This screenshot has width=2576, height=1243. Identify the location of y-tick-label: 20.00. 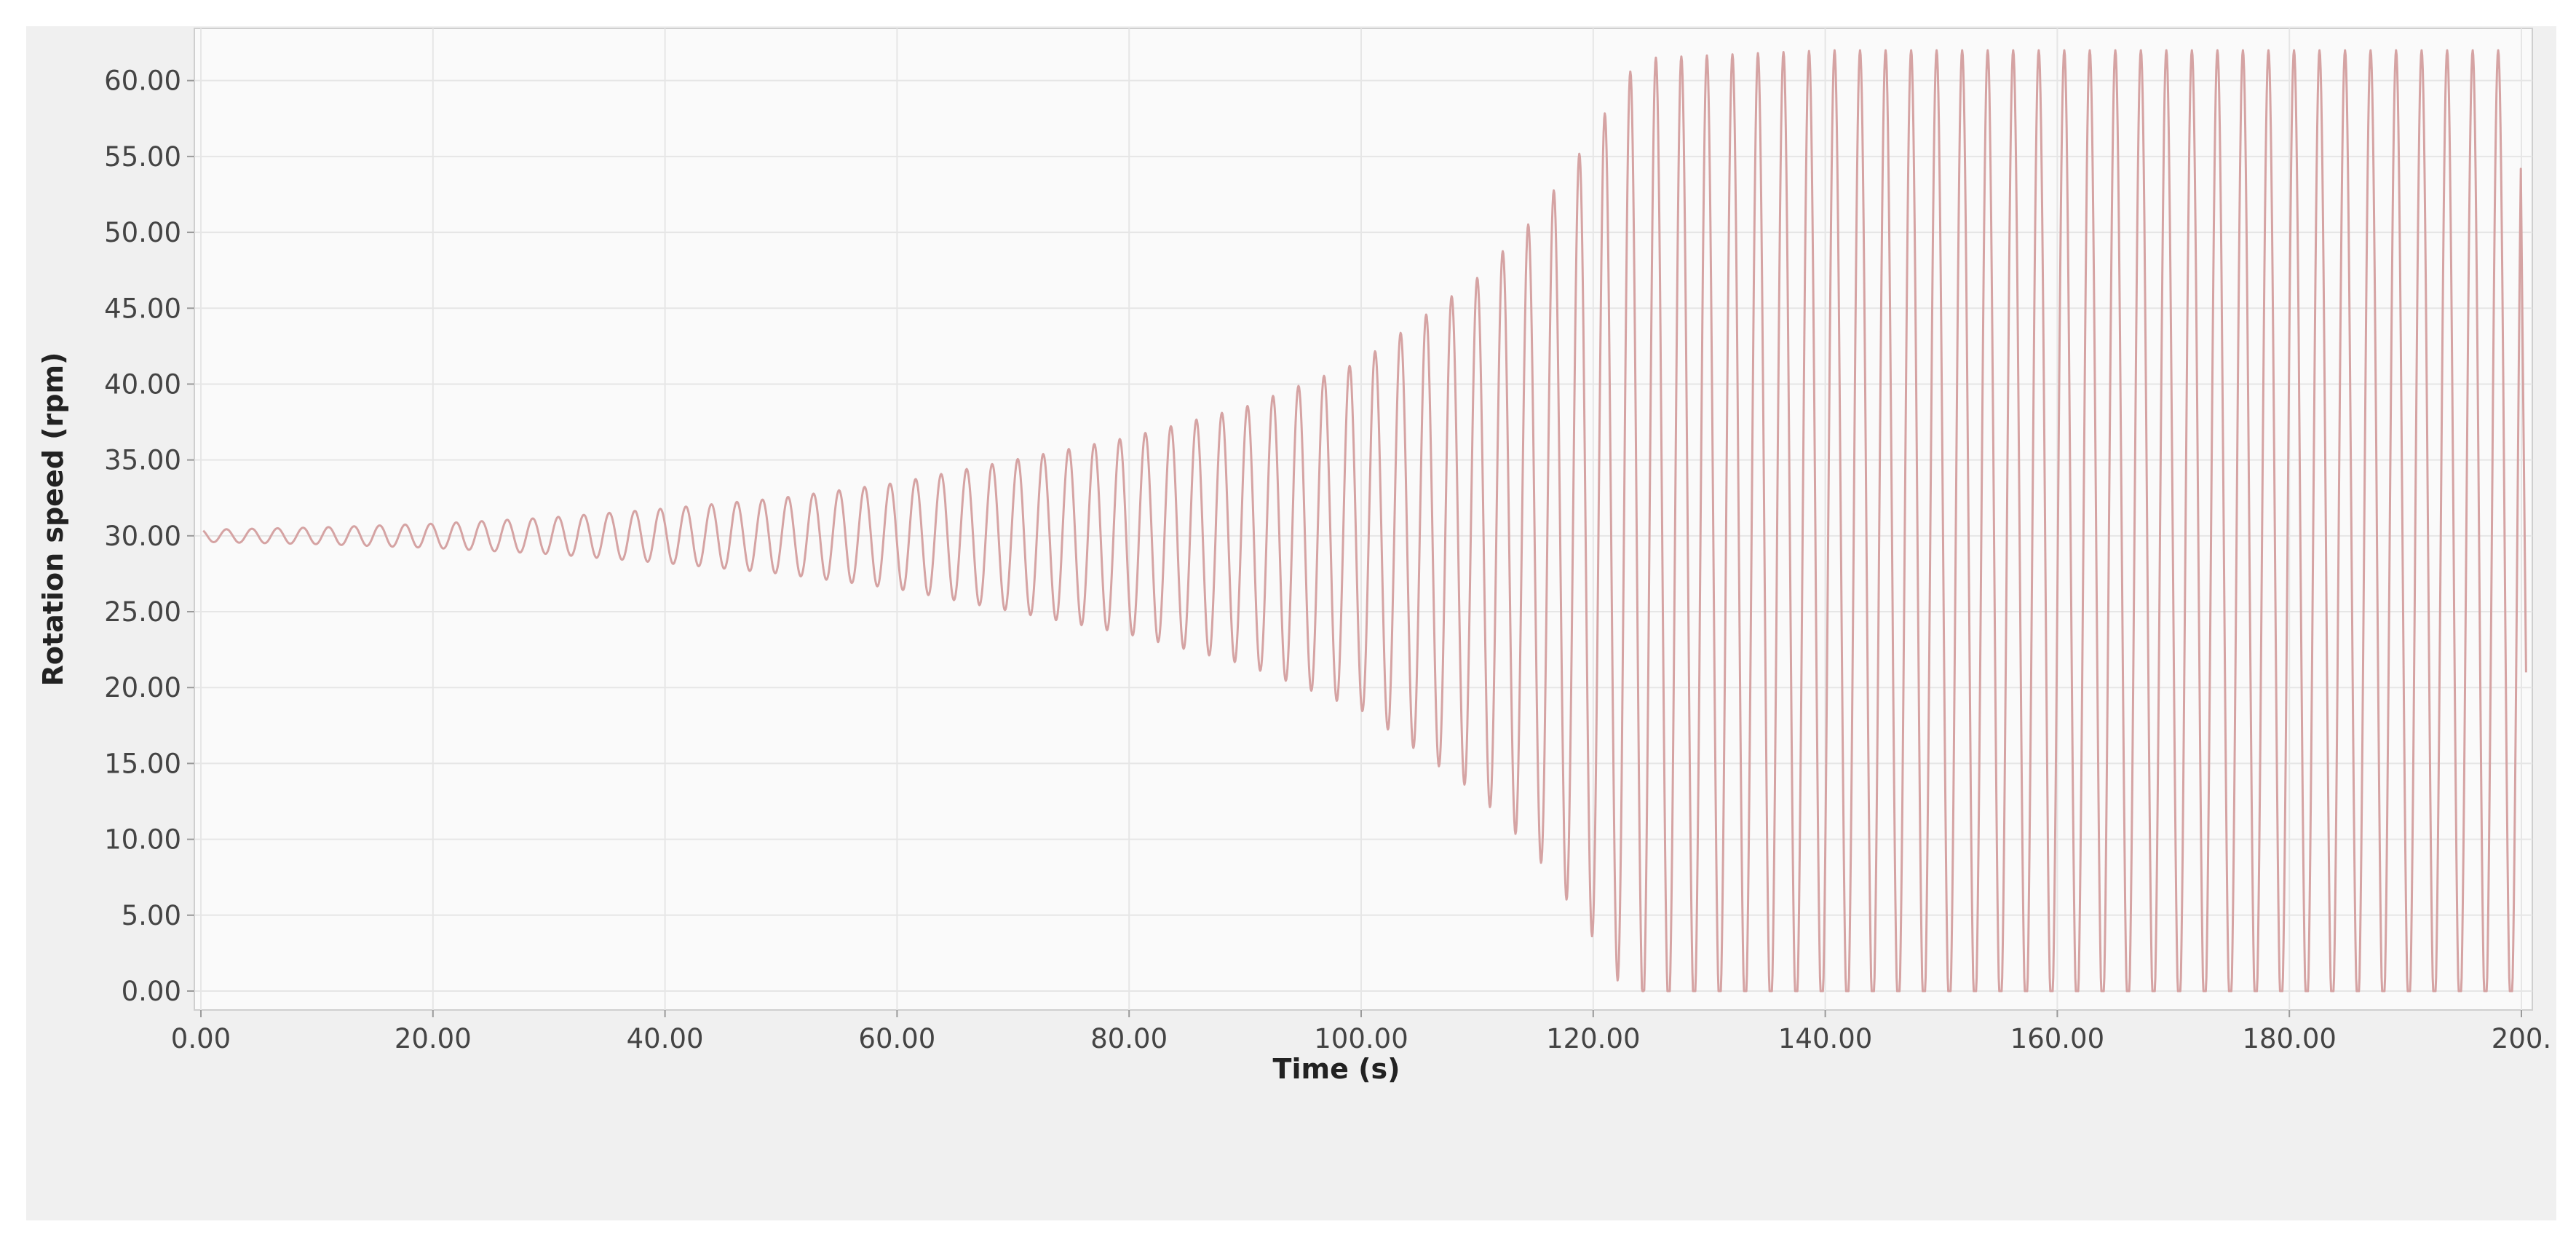
(142, 687).